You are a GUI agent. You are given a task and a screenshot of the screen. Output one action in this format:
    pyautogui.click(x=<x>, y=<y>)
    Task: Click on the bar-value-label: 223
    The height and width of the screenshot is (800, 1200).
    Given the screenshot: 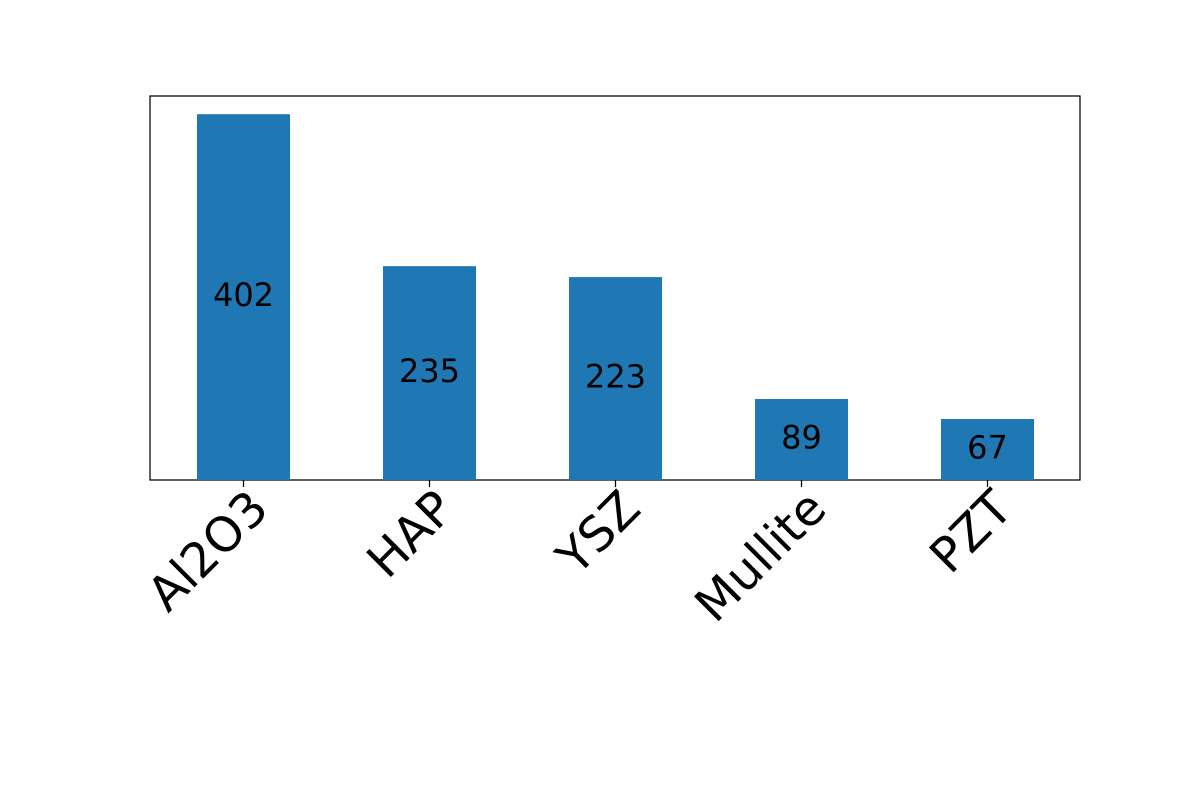 What is the action you would take?
    pyautogui.click(x=615, y=377)
    